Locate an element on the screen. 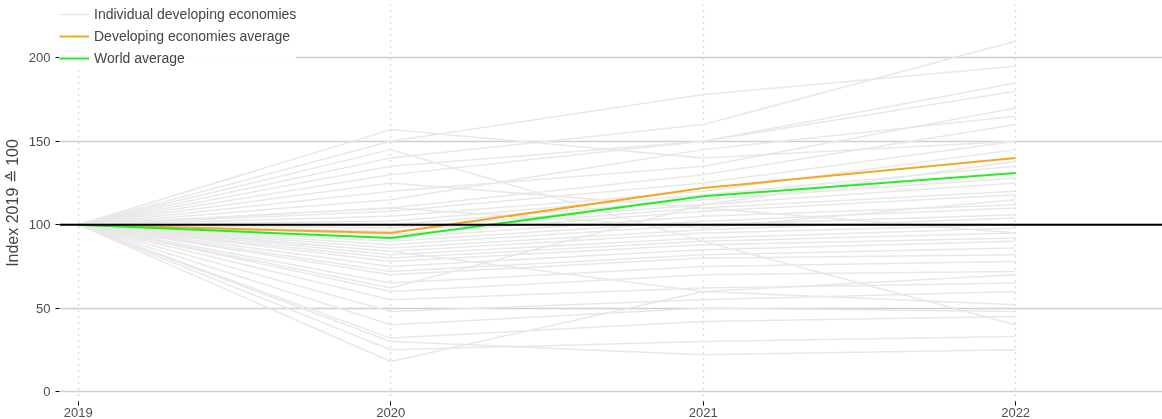  y-tick-label: 150 is located at coordinates (39, 141).